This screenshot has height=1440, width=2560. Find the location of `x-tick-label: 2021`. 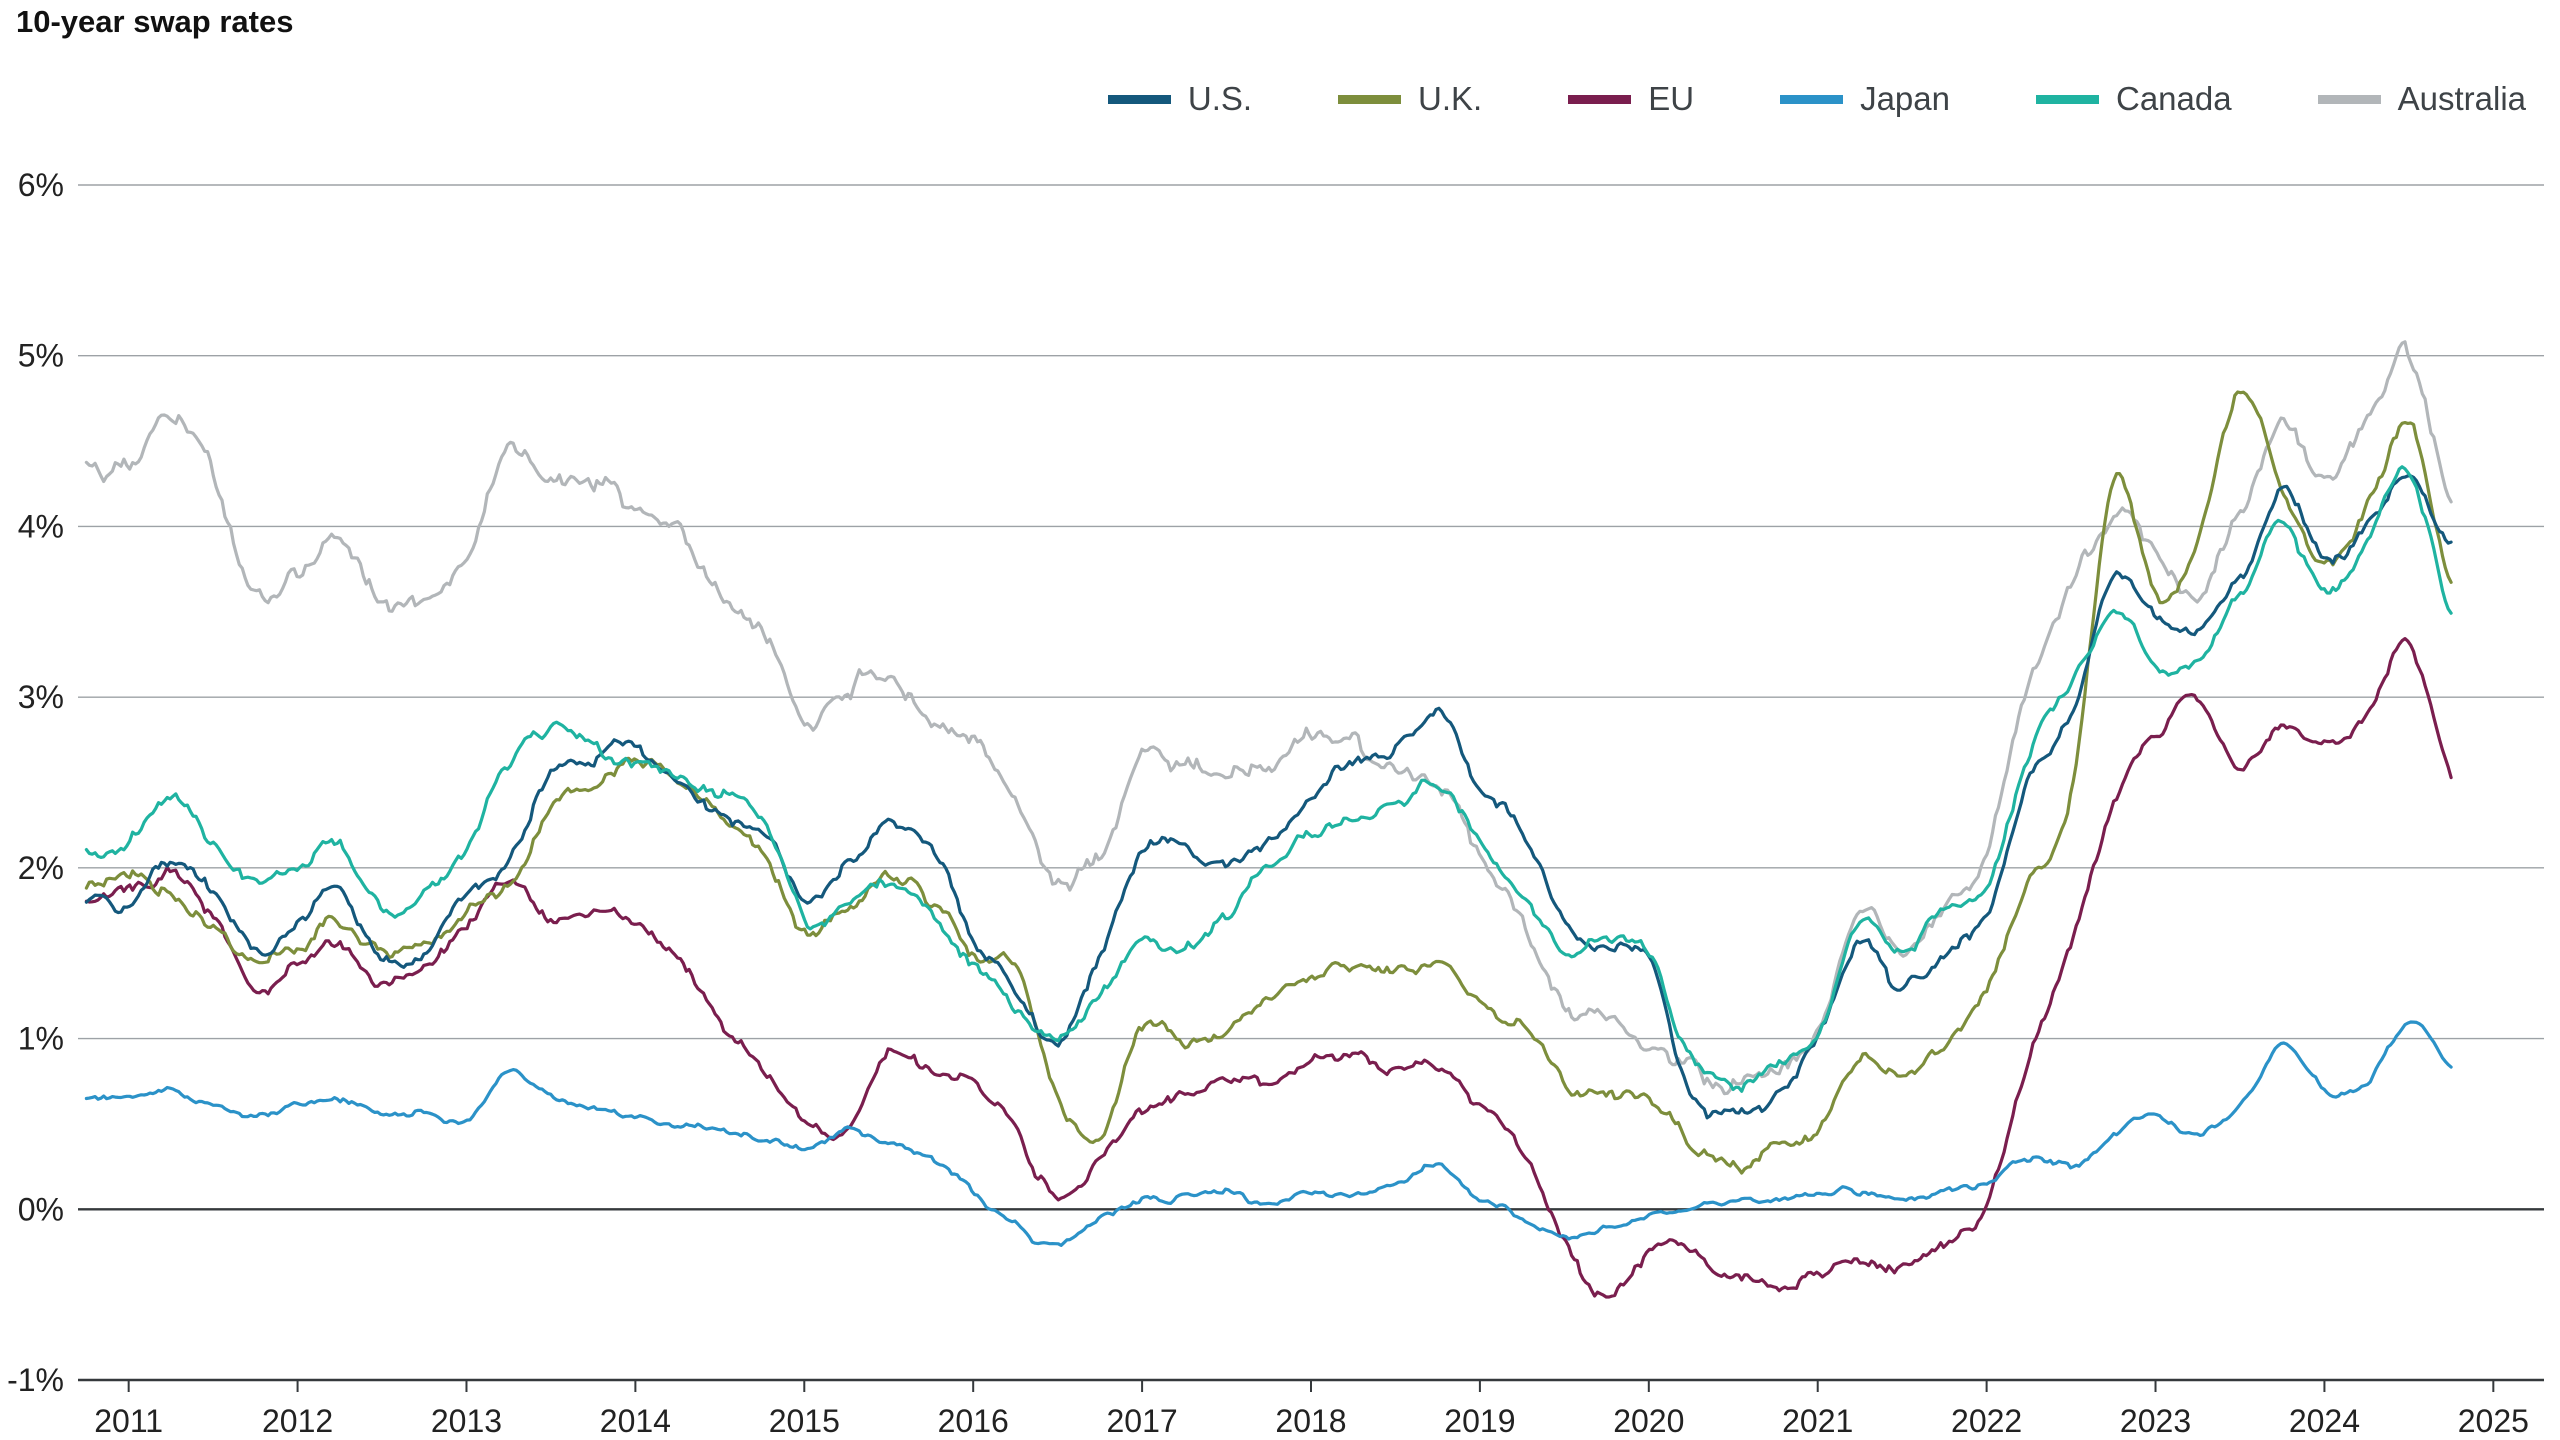

x-tick-label: 2021 is located at coordinates (1817, 1421).